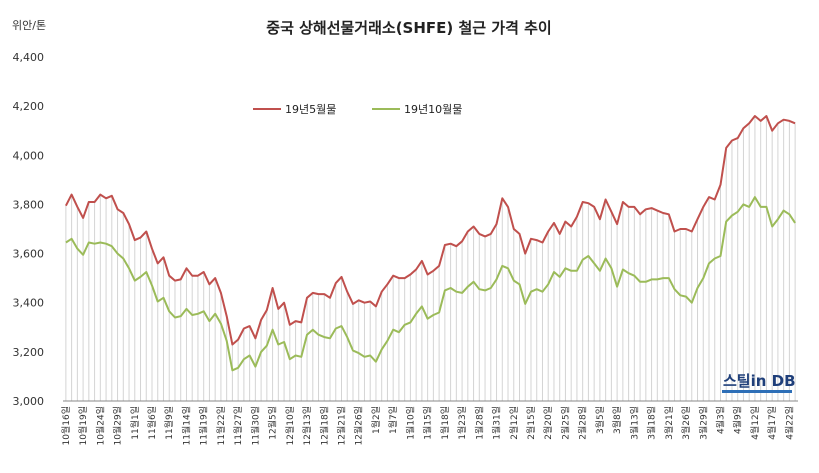 The height and width of the screenshot is (473, 819). I want to click on x-tick-label: 10월16일, so click(66, 425).